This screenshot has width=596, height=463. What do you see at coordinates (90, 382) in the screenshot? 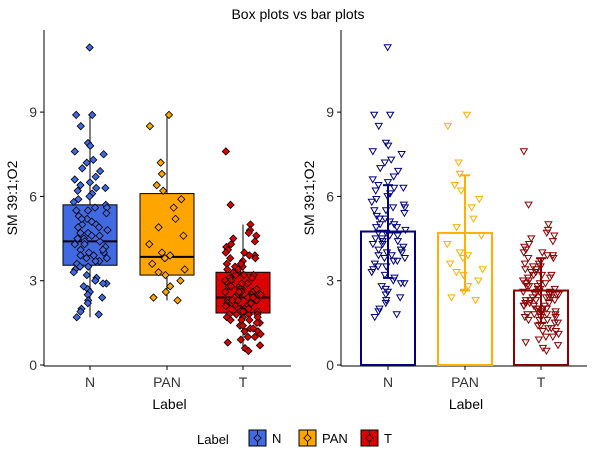
I see `box-x-tick-label: N` at bounding box center [90, 382].